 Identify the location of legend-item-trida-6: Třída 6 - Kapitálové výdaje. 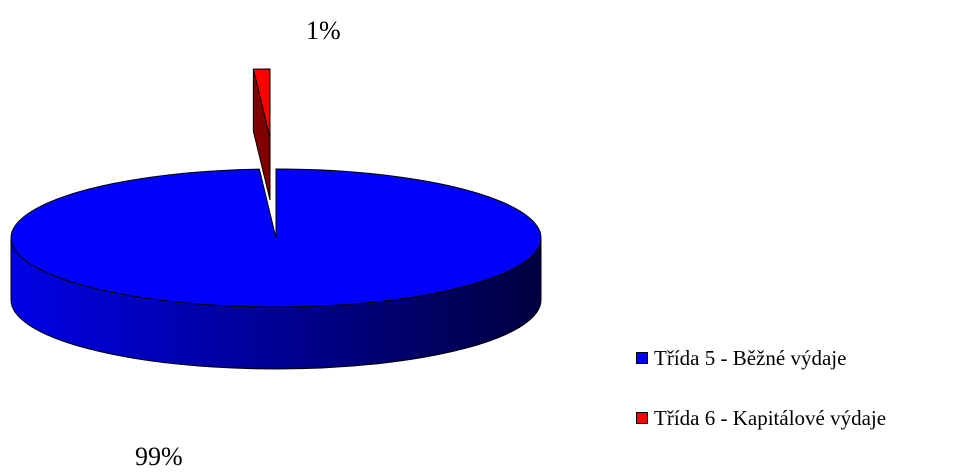
(761, 418).